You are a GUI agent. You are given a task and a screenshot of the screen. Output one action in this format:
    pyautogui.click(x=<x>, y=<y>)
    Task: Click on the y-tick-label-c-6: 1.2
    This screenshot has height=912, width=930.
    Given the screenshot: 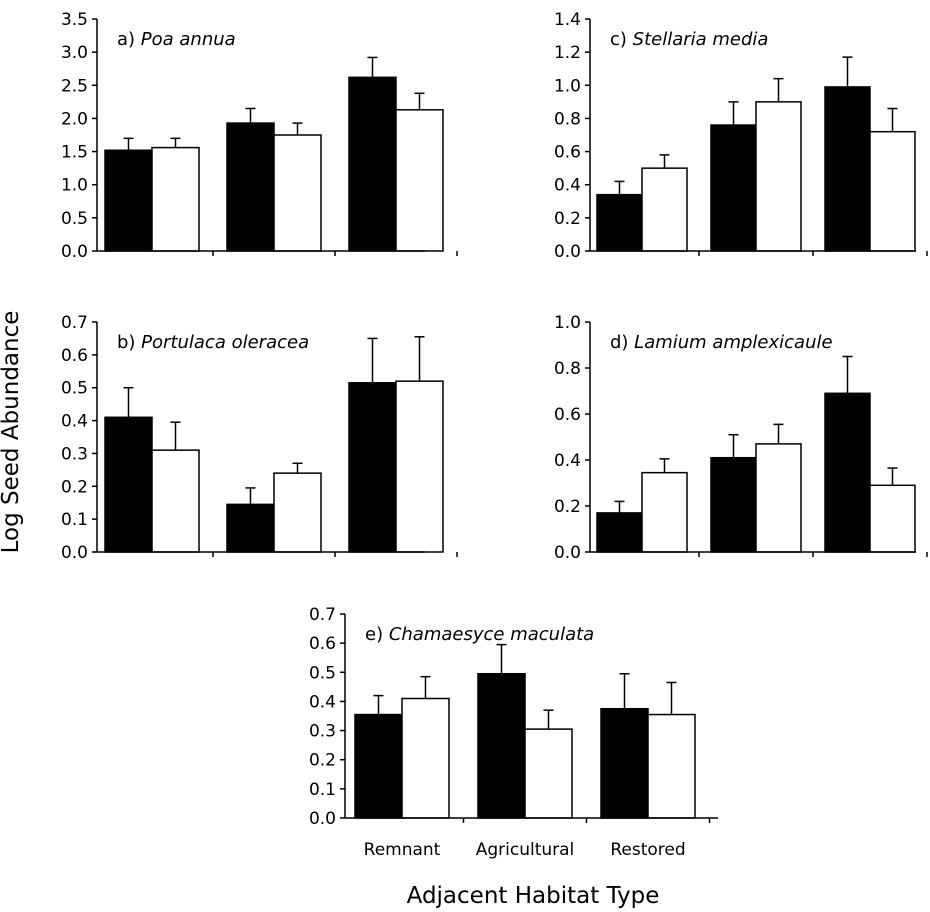 What is the action you would take?
    pyautogui.click(x=567, y=53)
    